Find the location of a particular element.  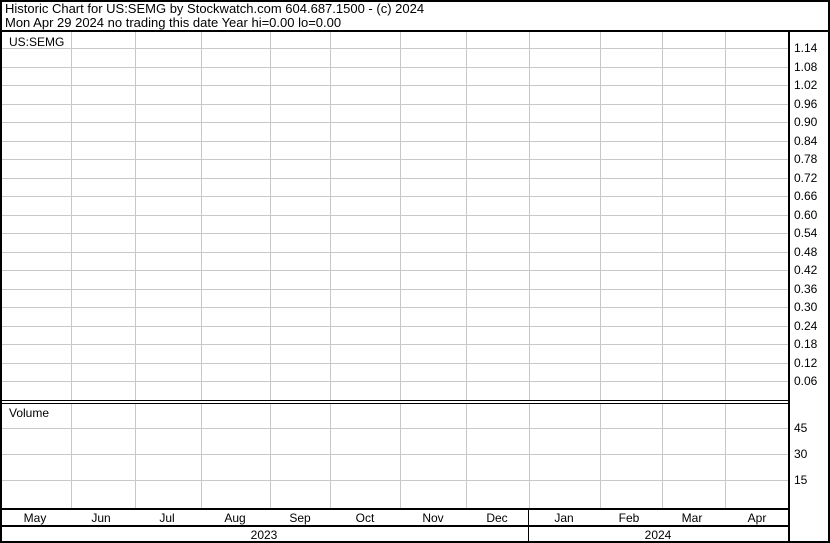

volume-label: Volume is located at coordinates (29, 413).